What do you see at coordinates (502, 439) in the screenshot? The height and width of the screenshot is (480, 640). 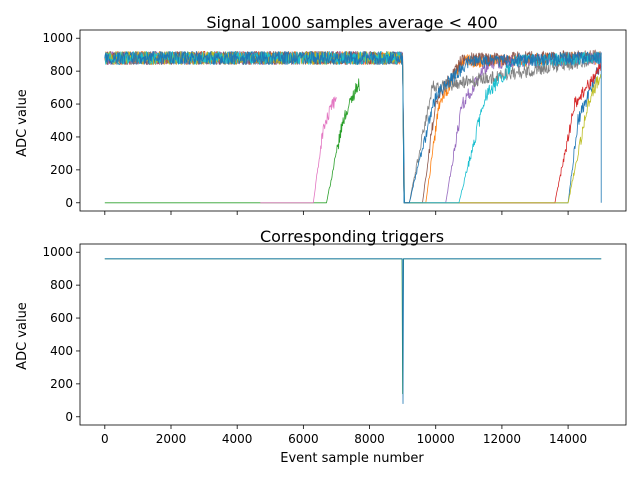 I see `trigger-x-tick-label: 12000` at bounding box center [502, 439].